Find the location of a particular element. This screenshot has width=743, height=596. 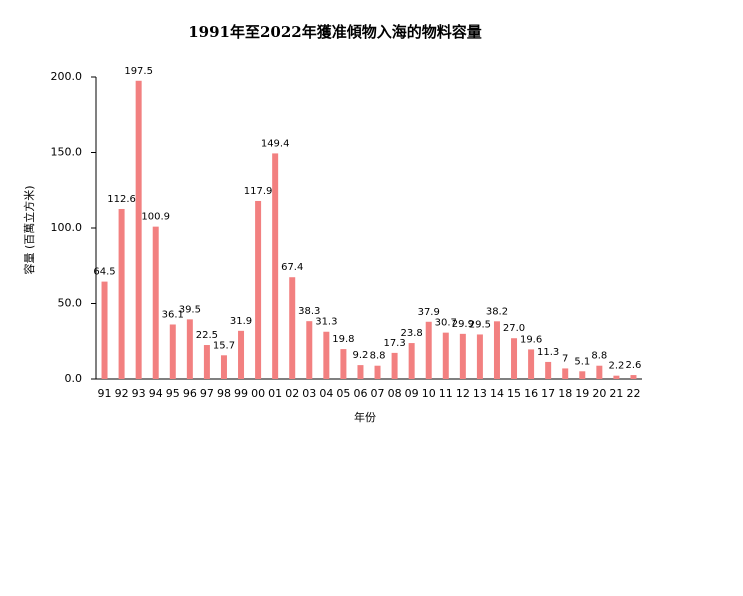

value-label: 19.8 is located at coordinates (343, 339).